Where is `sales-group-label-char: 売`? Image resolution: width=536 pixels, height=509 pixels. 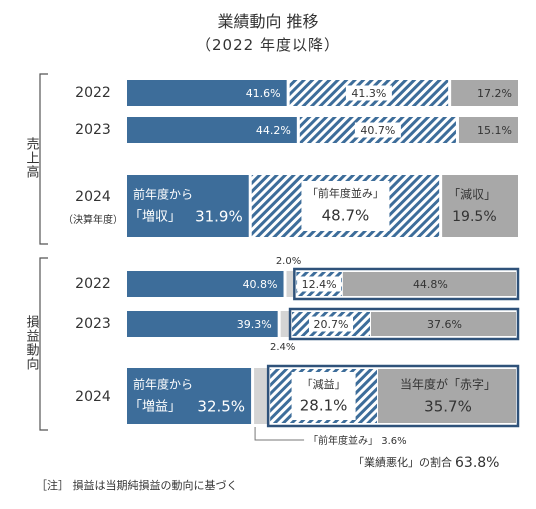
sales-group-label-char: 売 is located at coordinates (32, 145).